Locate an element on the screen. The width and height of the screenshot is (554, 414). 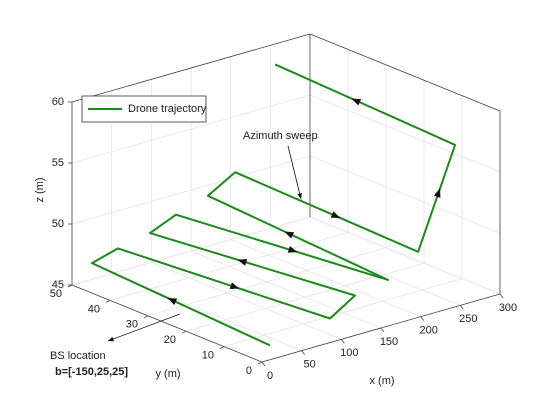
x-tick-label: 200 is located at coordinates (428, 331).